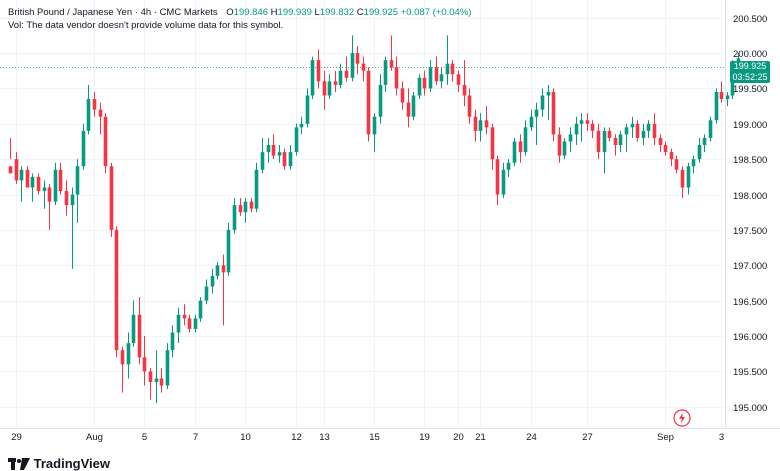 The height and width of the screenshot is (471, 780). Describe the element at coordinates (750, 77) in the screenshot. I see `bar-countdown: 03:52:25` at that location.